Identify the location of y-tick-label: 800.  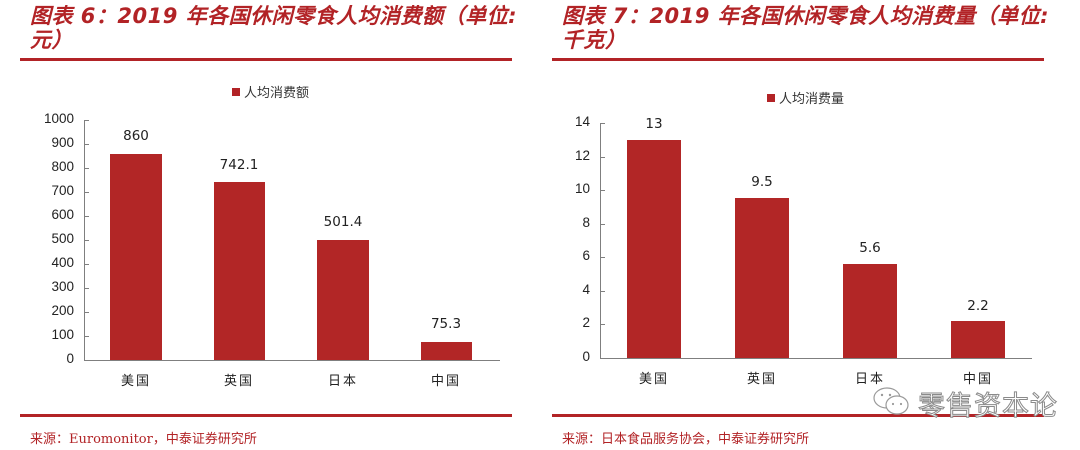
(62, 166).